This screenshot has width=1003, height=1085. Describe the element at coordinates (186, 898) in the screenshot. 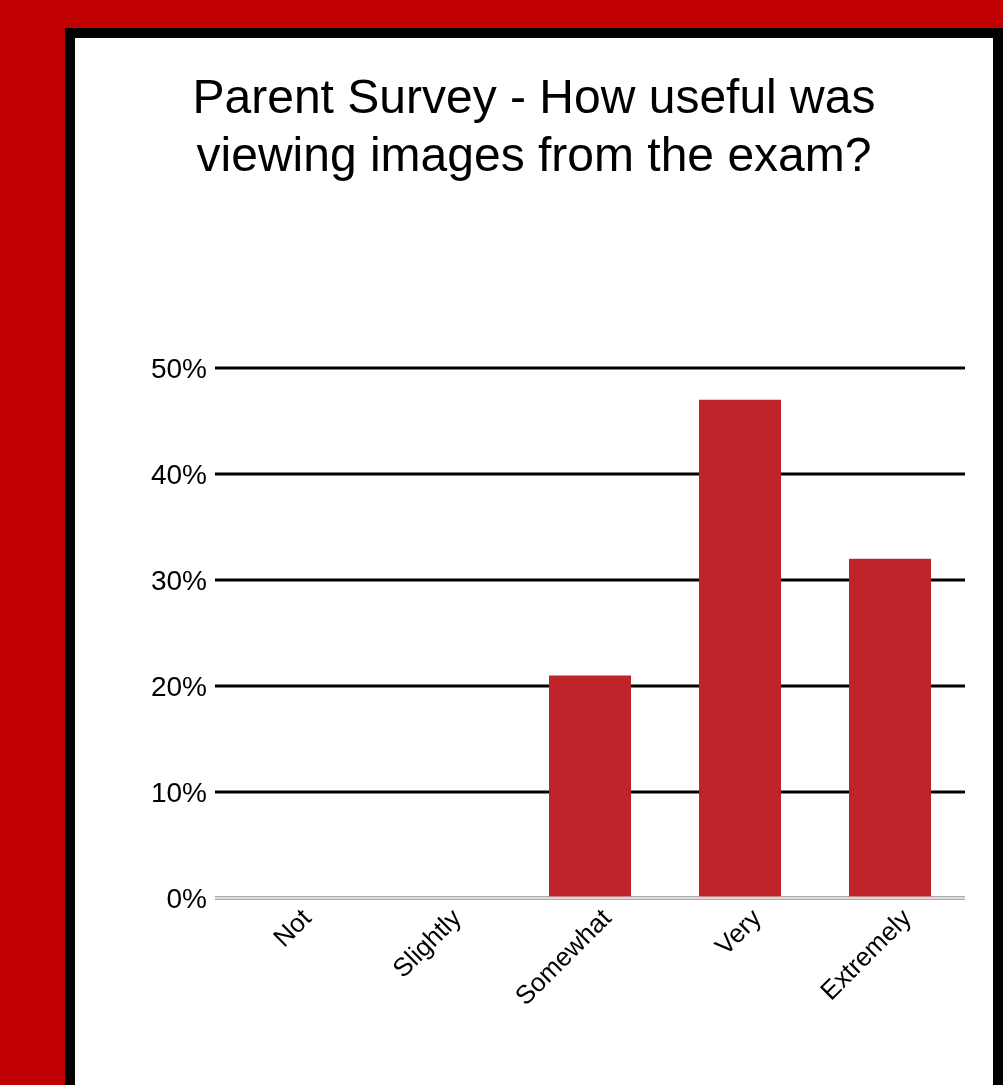

I see `y-tick-label: 0%` at that location.